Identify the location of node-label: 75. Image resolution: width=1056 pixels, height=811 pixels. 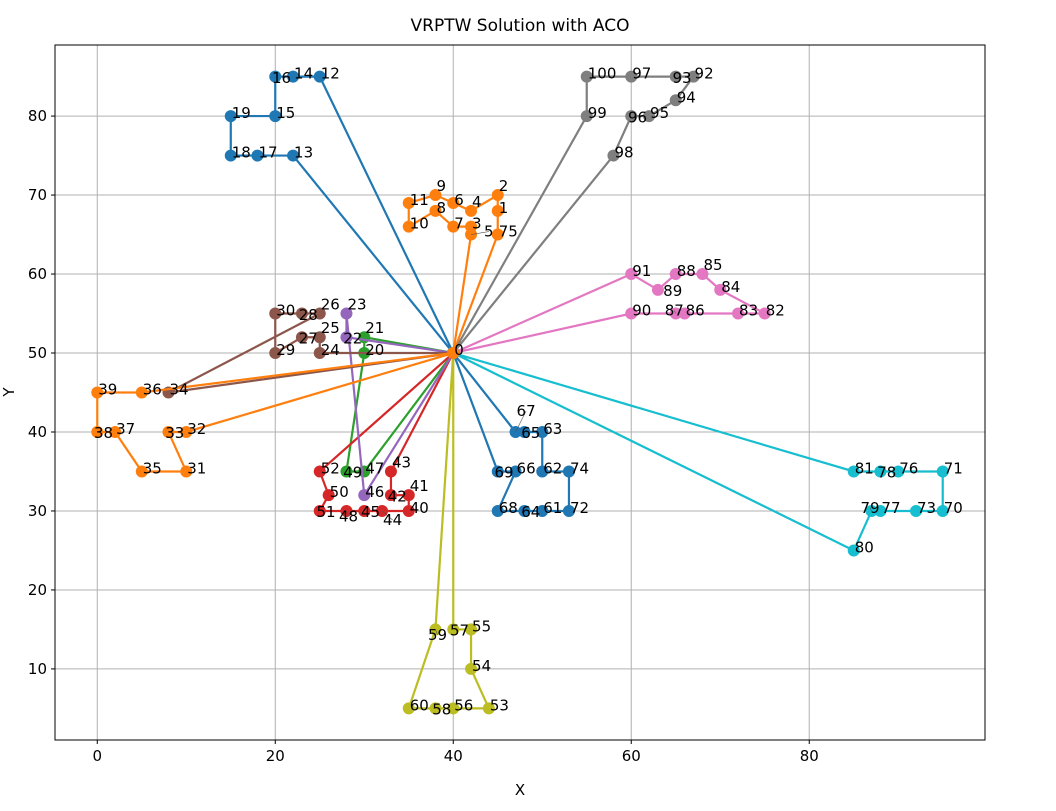
(508, 232).